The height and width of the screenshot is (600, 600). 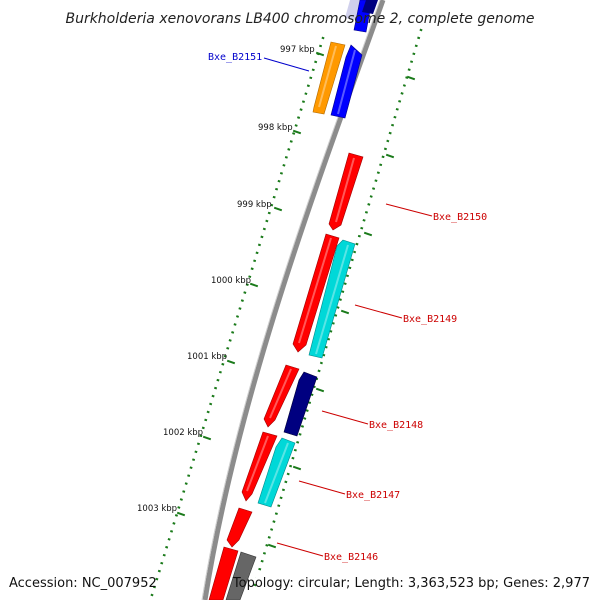 I want to click on topology-backdrop, so click(x=426, y=582).